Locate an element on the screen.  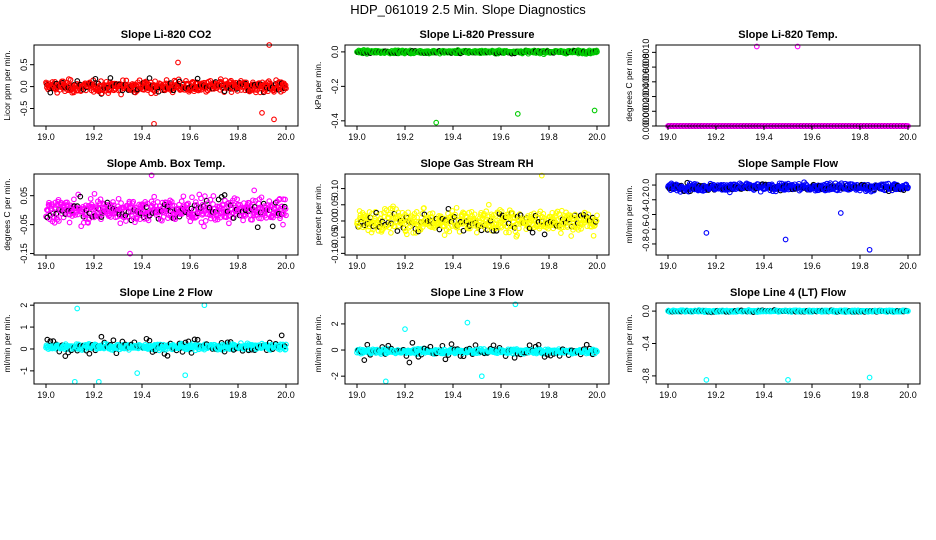
panel-title: Slope Gas Stream RH is located at coordinates (476, 164).